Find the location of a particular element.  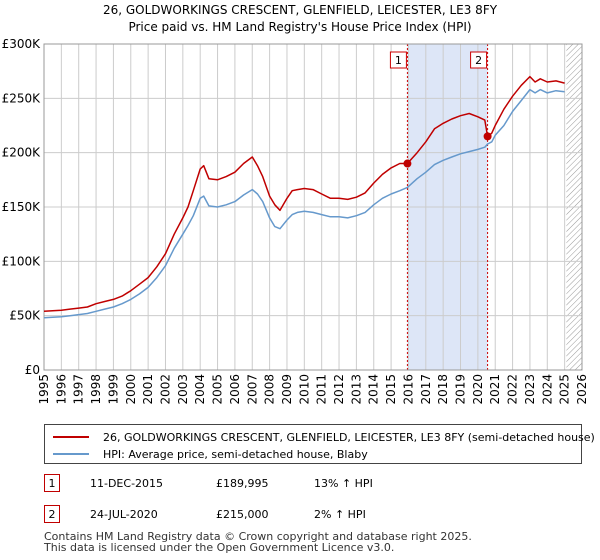

transaction-hpi-delta: 13% ↑ HPI is located at coordinates (343, 483).